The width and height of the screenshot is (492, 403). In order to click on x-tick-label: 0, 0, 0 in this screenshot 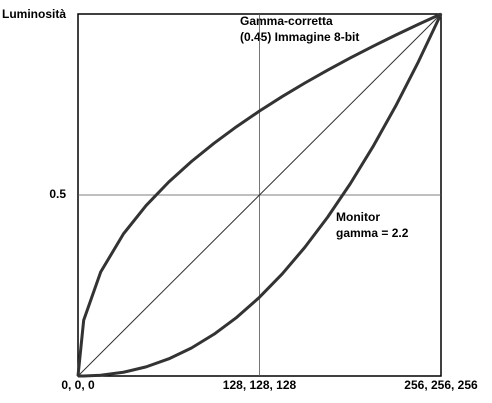, I will do `click(78, 385)`.